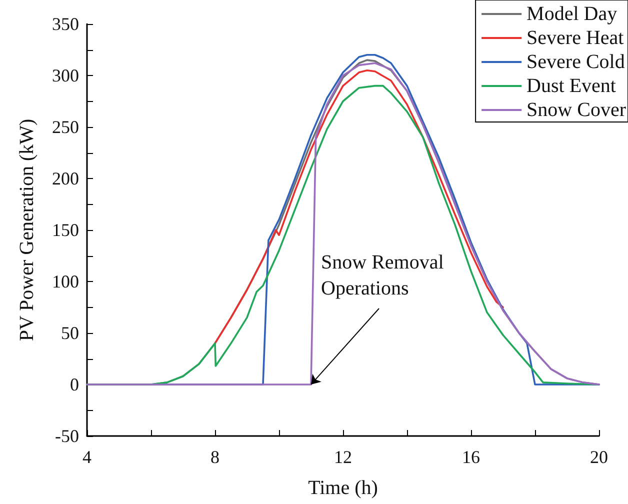 This screenshot has width=628, height=504. Describe the element at coordinates (67, 436) in the screenshot. I see `y-tick-label: -50` at that location.